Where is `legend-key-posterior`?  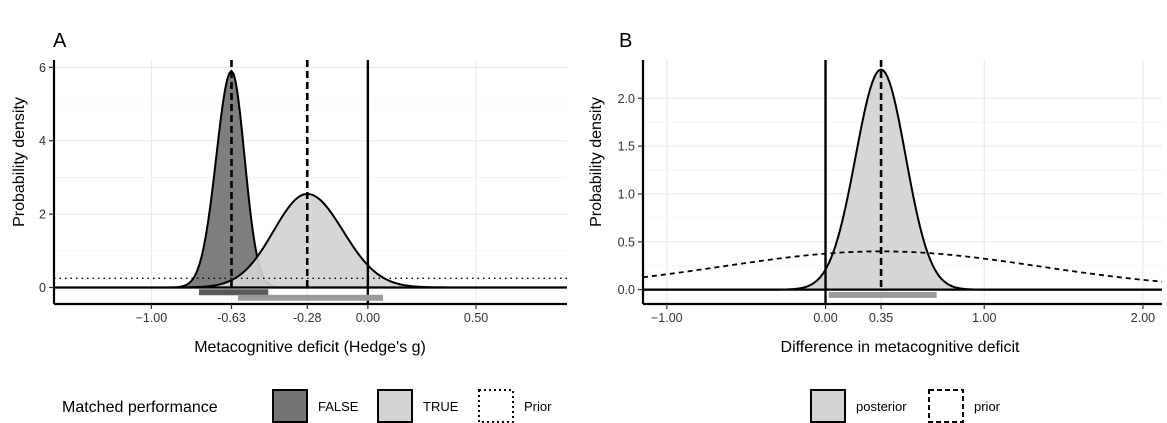 legend-key-posterior is located at coordinates (828, 406).